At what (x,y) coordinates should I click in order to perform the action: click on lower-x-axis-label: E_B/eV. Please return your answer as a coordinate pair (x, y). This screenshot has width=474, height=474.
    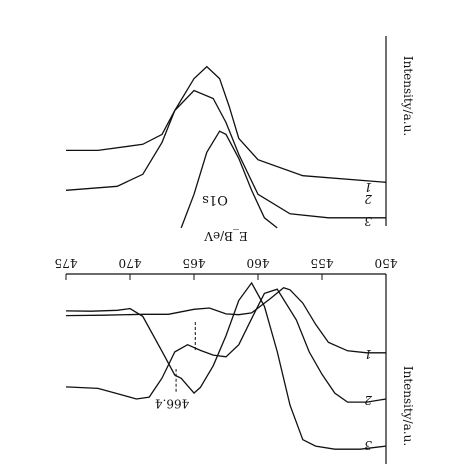
    Looking at the image, I should click on (226, 236).